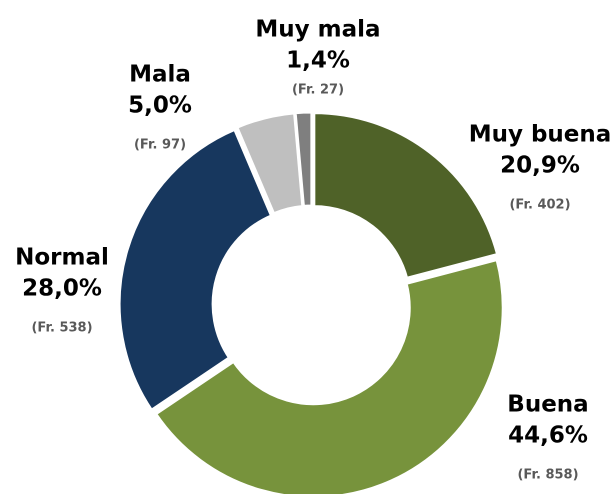 The height and width of the screenshot is (494, 615). What do you see at coordinates (318, 61) in the screenshot?
I see `slice-percent: 1,4%` at bounding box center [318, 61].